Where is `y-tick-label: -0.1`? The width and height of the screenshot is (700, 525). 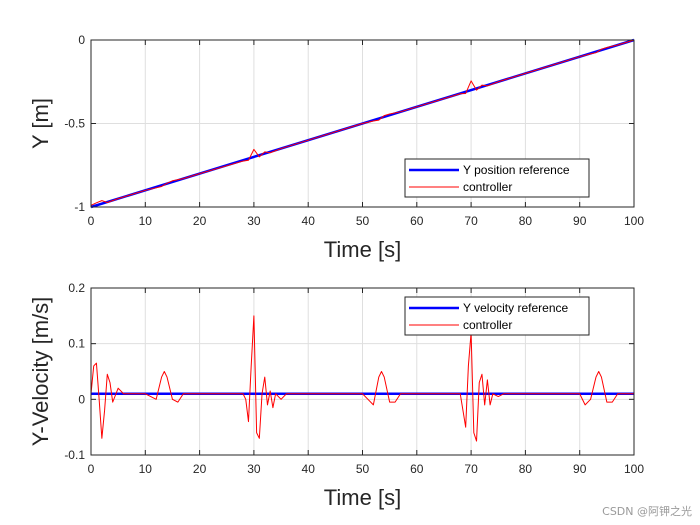 y-tick-label: -0.1 is located at coordinates (74, 455).